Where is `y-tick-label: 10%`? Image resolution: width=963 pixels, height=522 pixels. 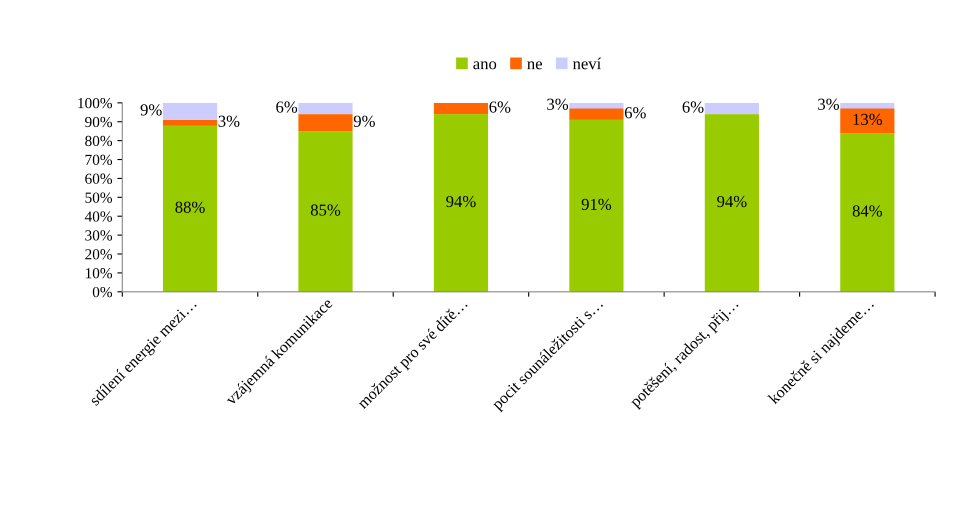
y-tick-label: 10% is located at coordinates (99, 273).